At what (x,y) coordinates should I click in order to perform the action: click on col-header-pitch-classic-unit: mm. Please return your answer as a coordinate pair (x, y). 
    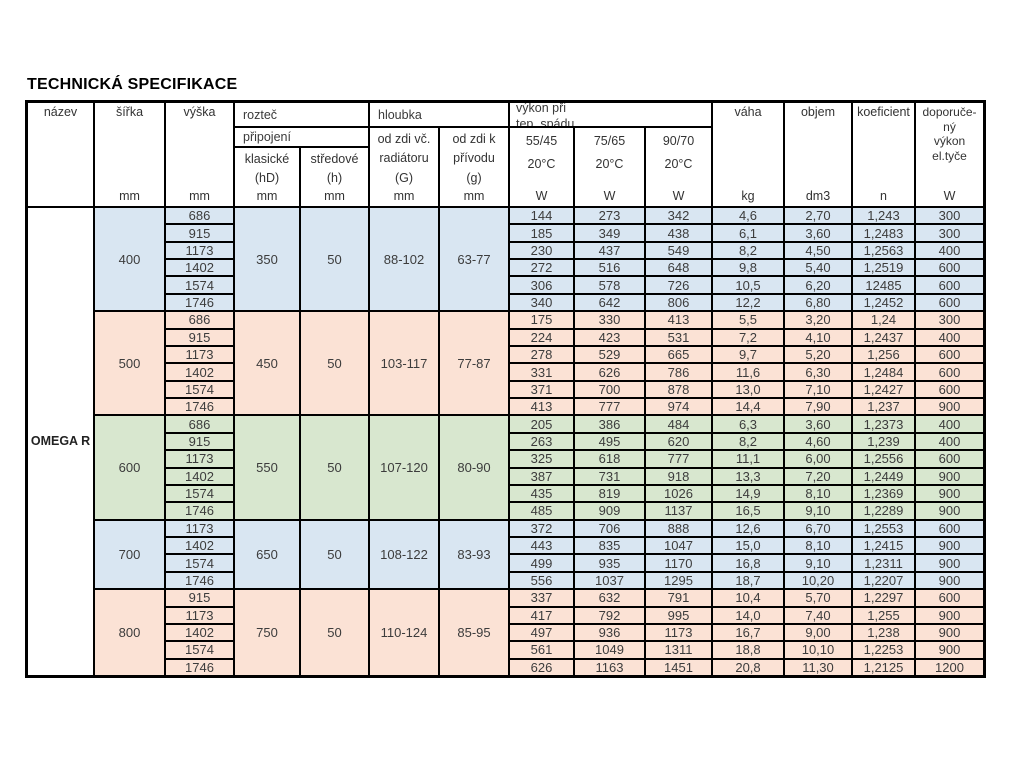
    Looking at the image, I should click on (267, 196).